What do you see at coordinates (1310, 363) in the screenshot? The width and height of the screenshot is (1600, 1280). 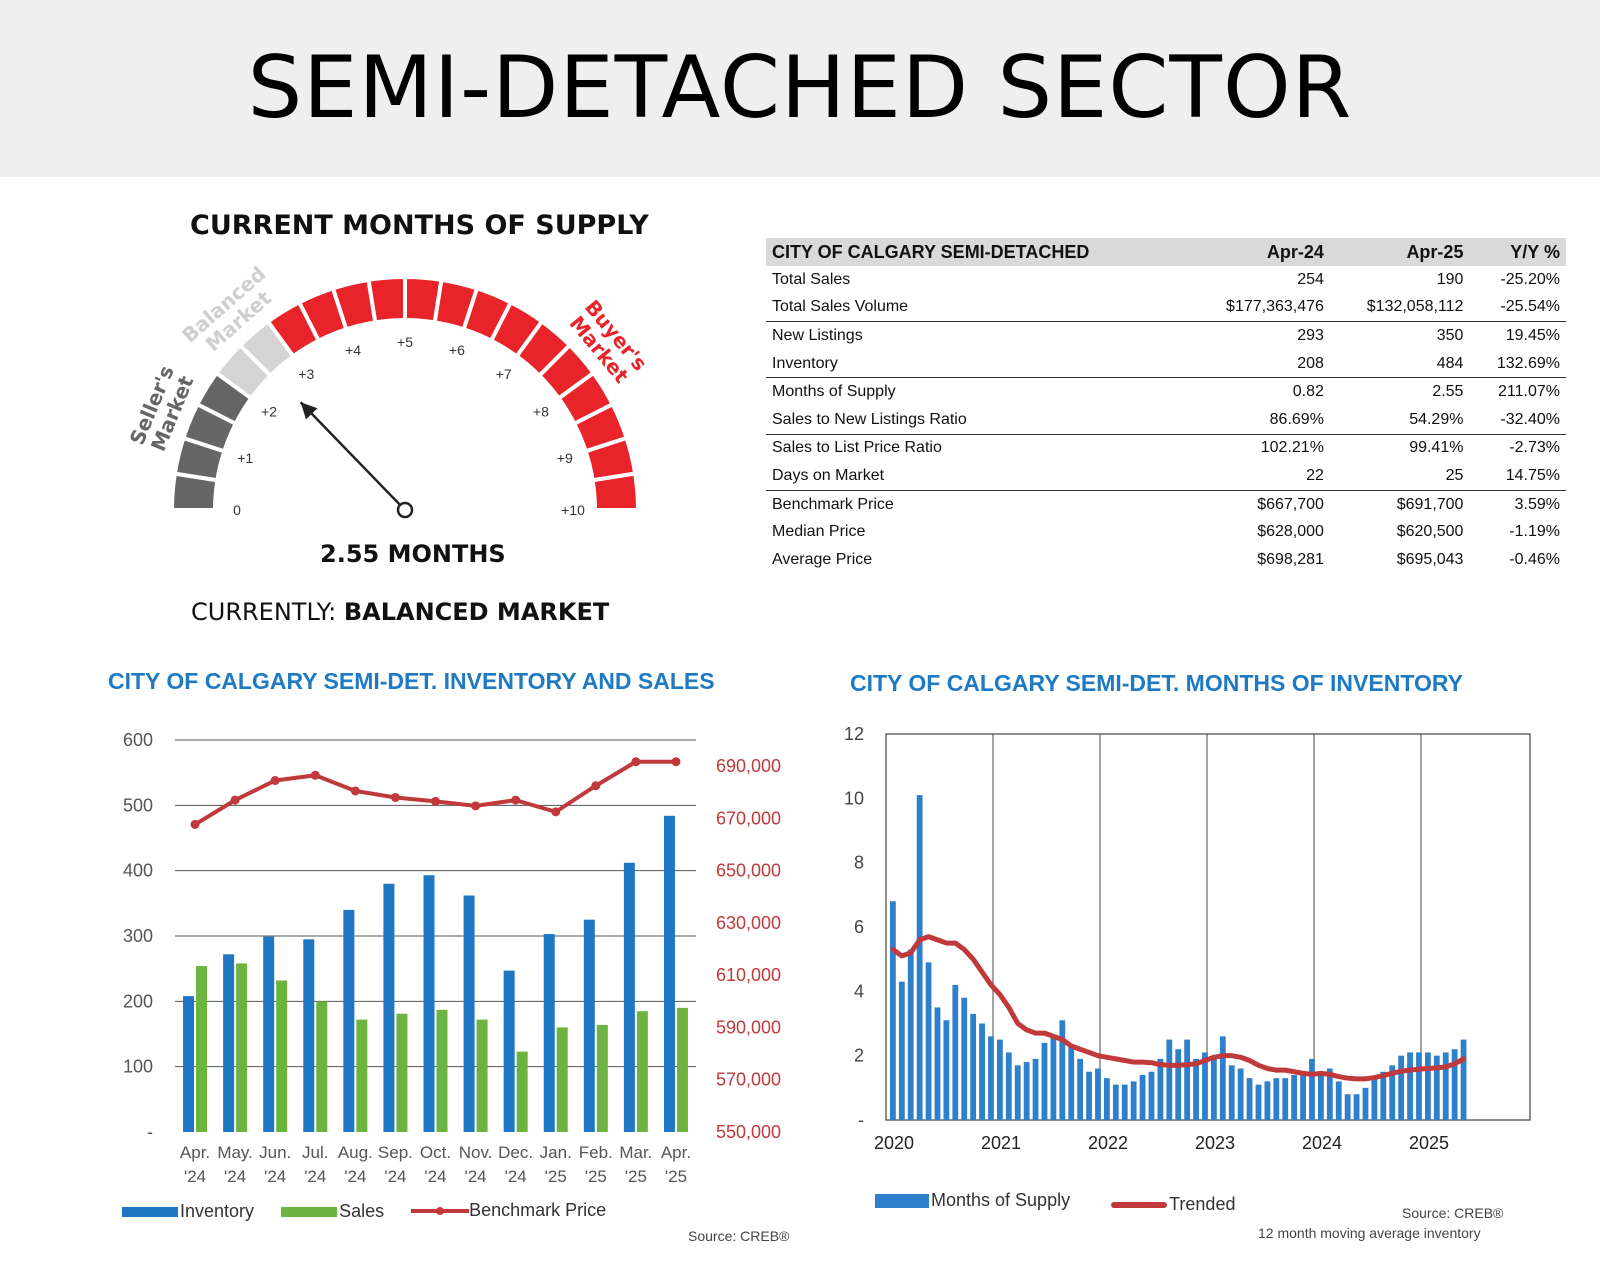 I see `table-cell: 208` at bounding box center [1310, 363].